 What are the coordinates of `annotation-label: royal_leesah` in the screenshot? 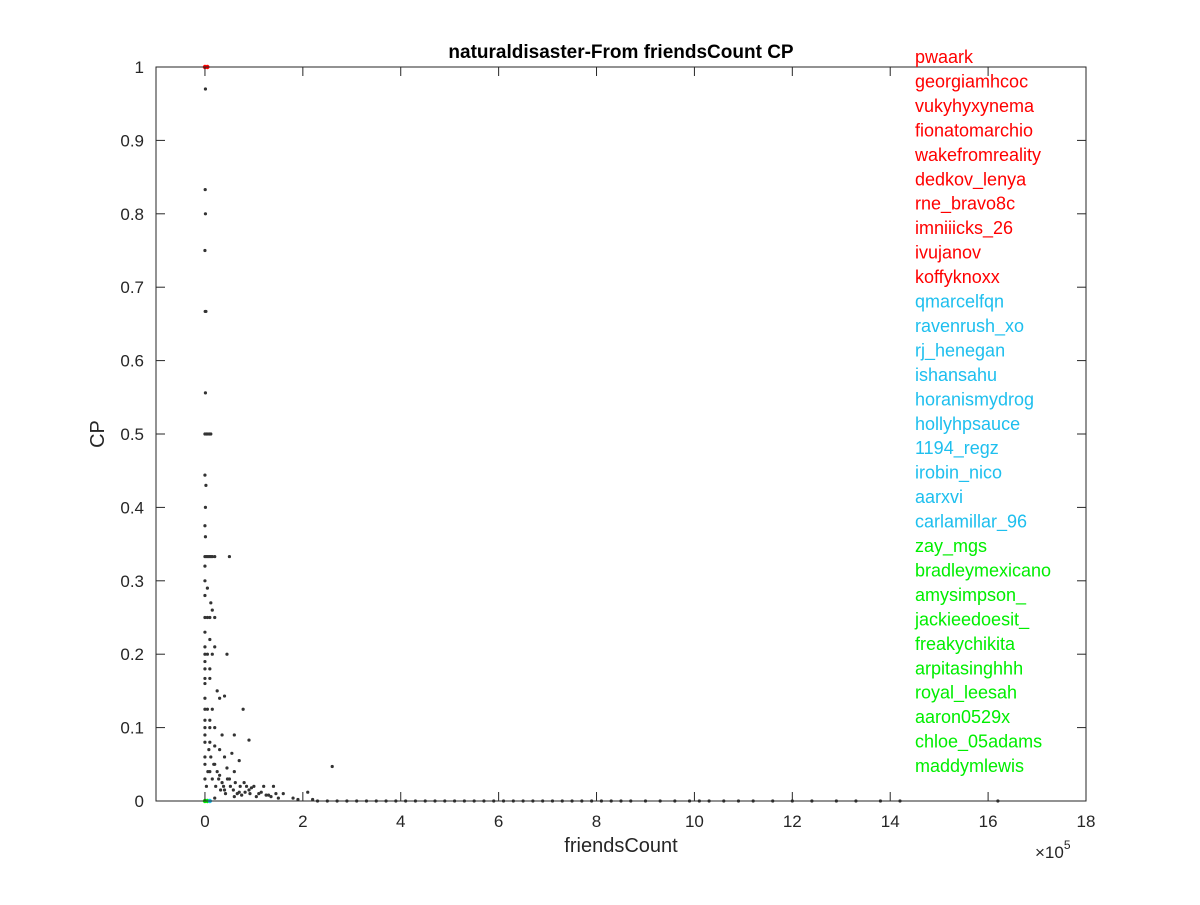 It's located at (966, 693).